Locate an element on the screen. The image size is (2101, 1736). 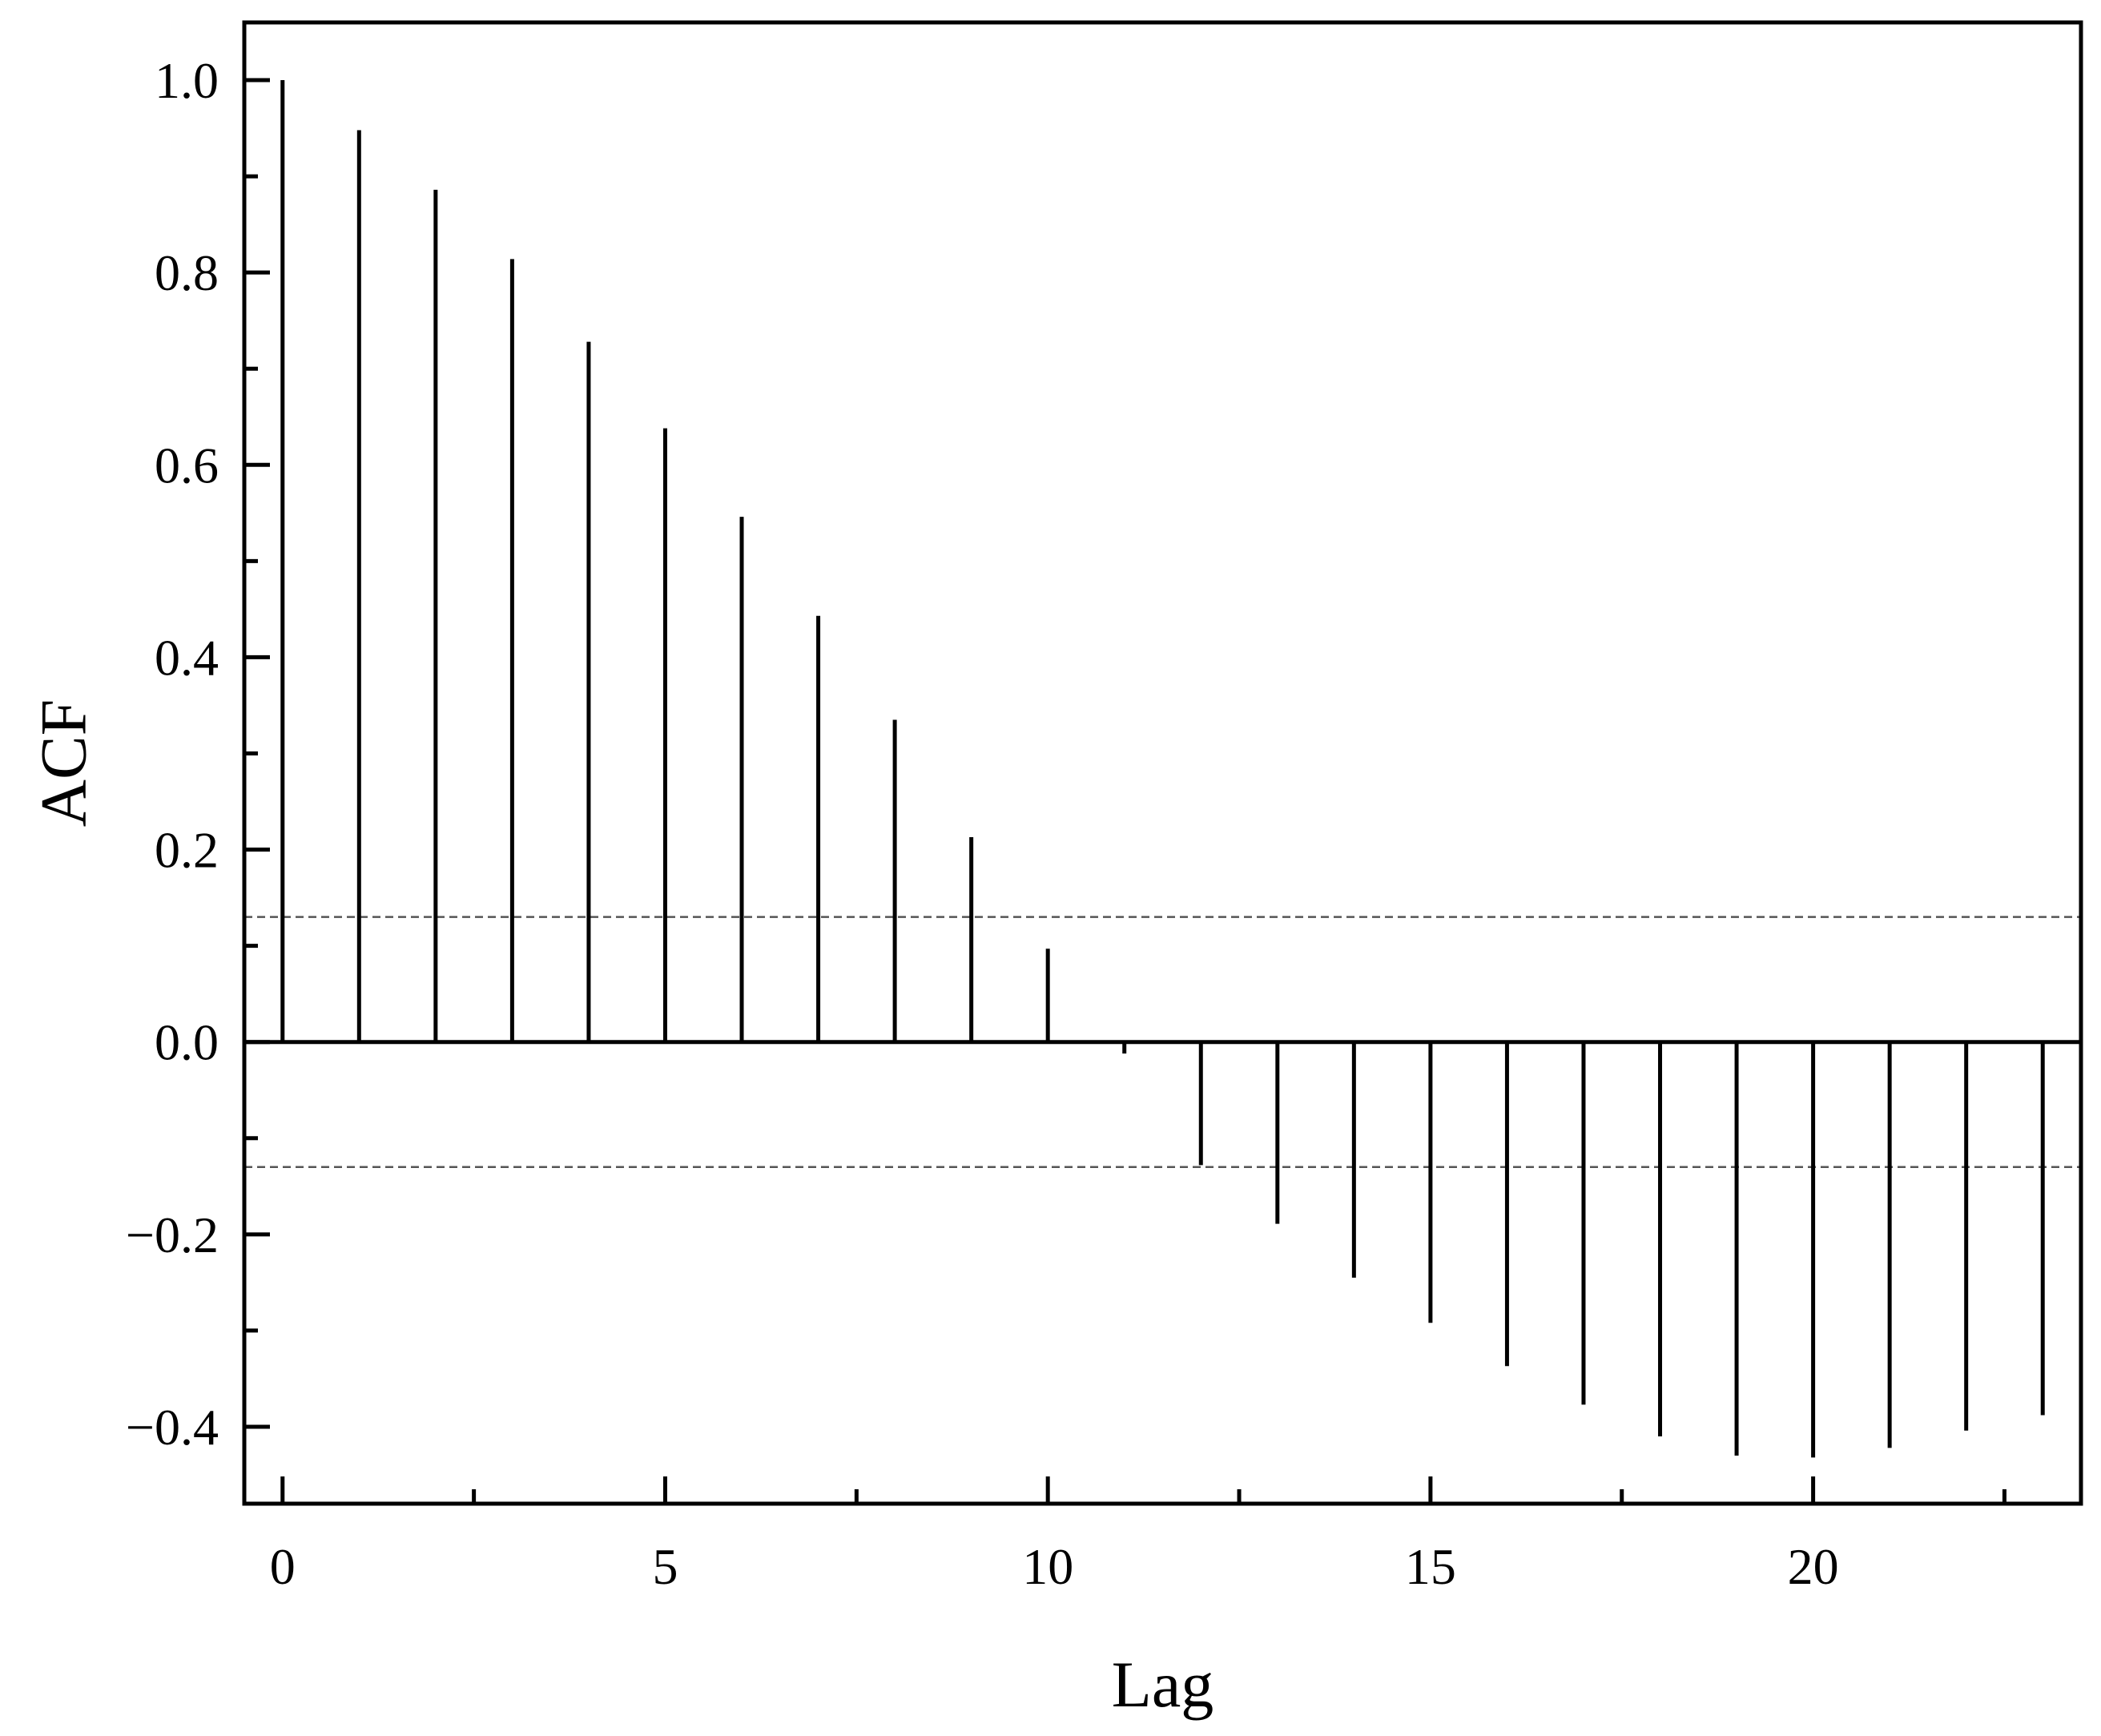
x-tick-label: 10 is located at coordinates (1047, 1566).